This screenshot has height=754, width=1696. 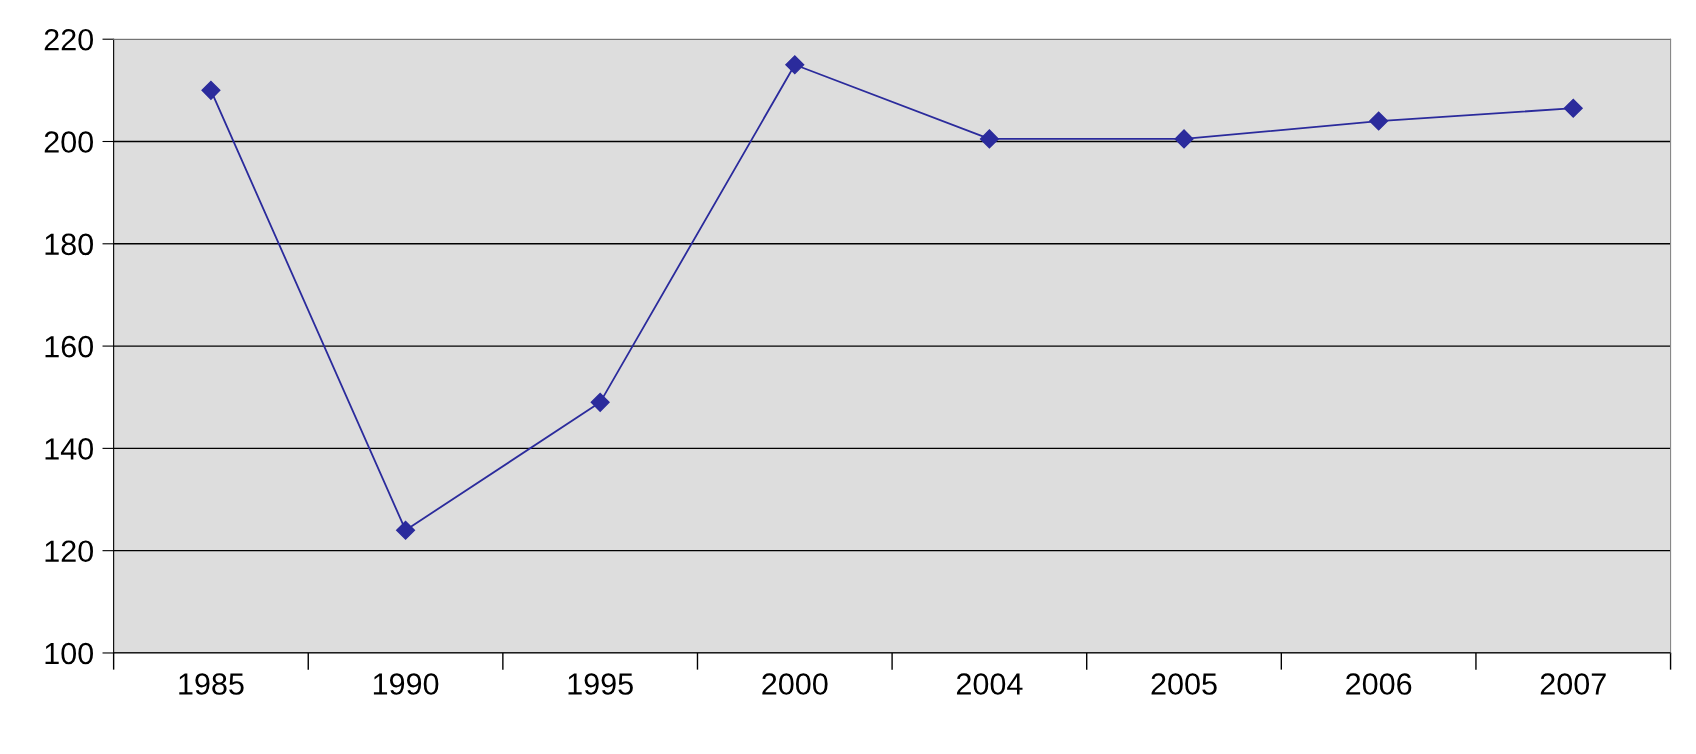 What do you see at coordinates (69, 551) in the screenshot?
I see `y-tick-label: 120` at bounding box center [69, 551].